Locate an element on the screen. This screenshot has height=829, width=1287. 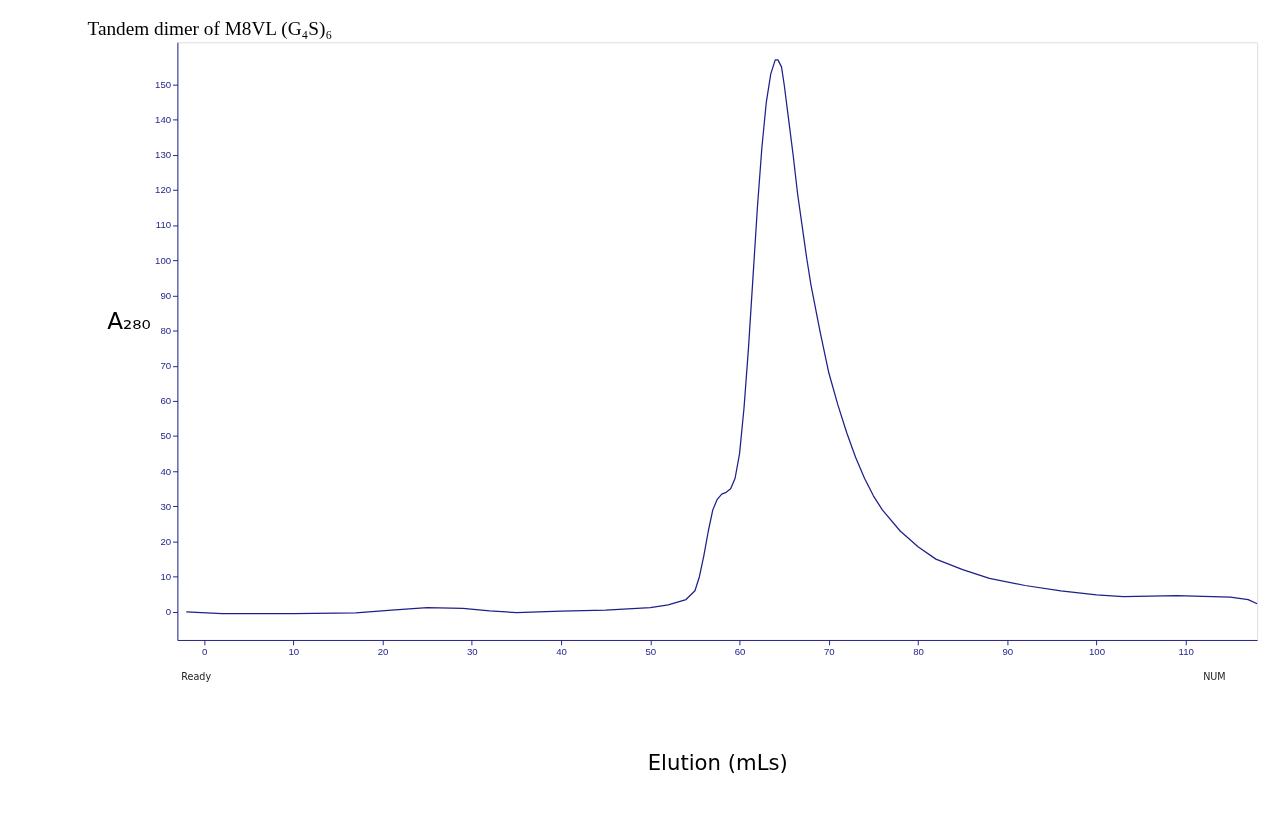
y-tick-label: 150 is located at coordinates (163, 84).